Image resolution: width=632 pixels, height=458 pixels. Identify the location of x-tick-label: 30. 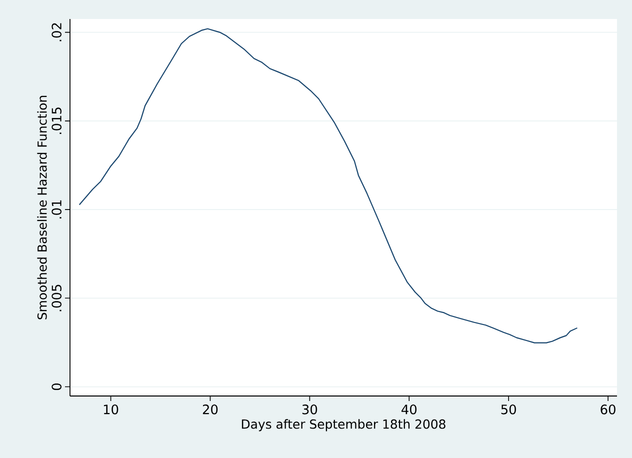
(310, 409).